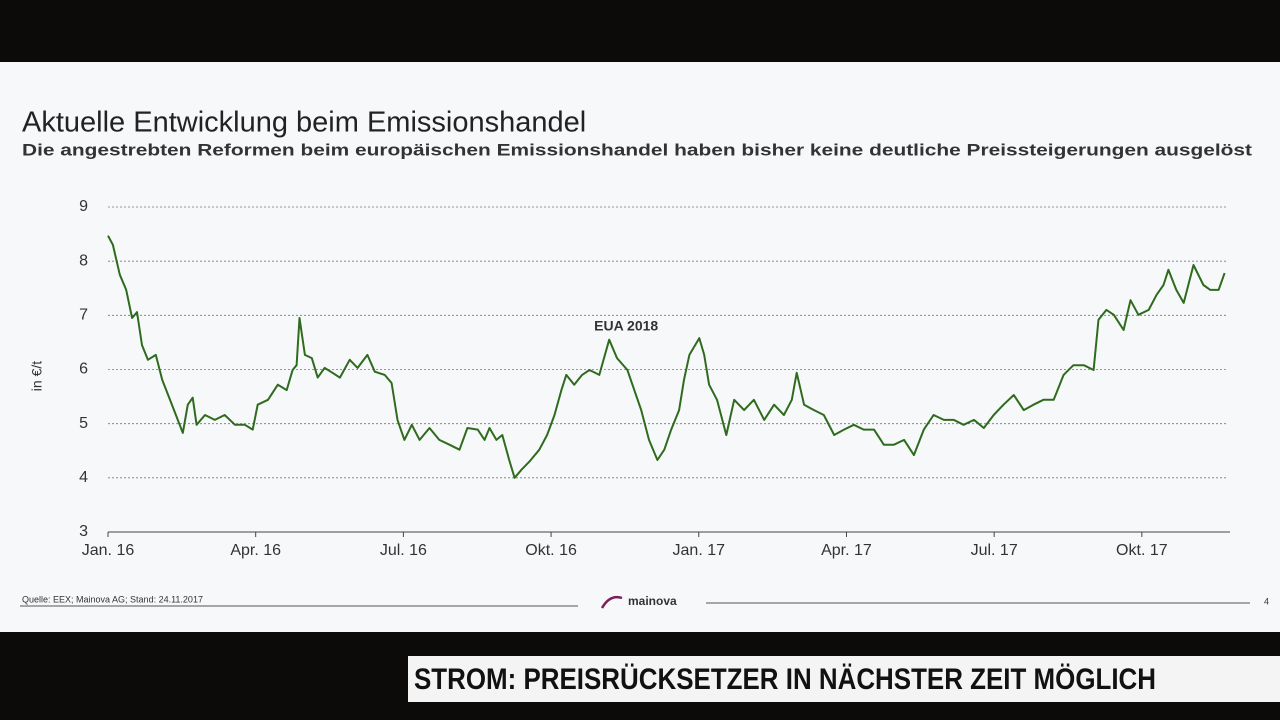 Image resolution: width=1280 pixels, height=720 pixels. What do you see at coordinates (83, 206) in the screenshot?
I see `y-tick-label: 9` at bounding box center [83, 206].